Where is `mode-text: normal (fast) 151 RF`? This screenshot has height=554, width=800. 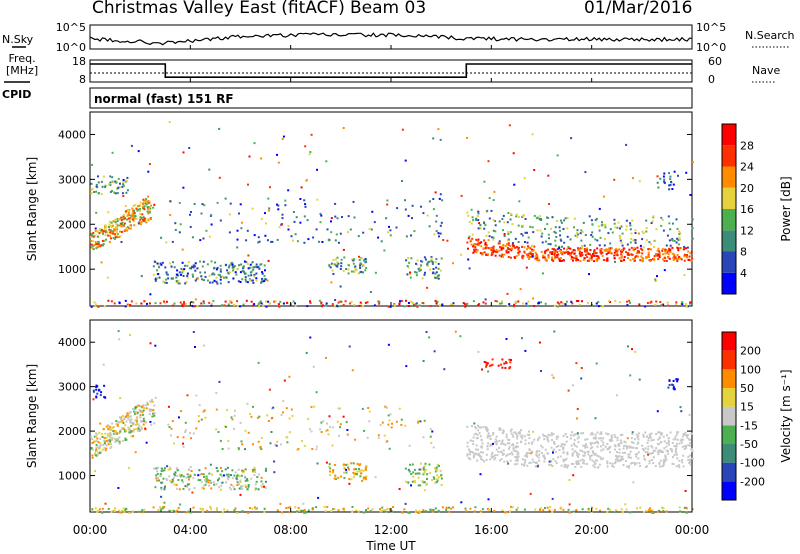 mode-text: normal (fast) 151 RF is located at coordinates (164, 99).